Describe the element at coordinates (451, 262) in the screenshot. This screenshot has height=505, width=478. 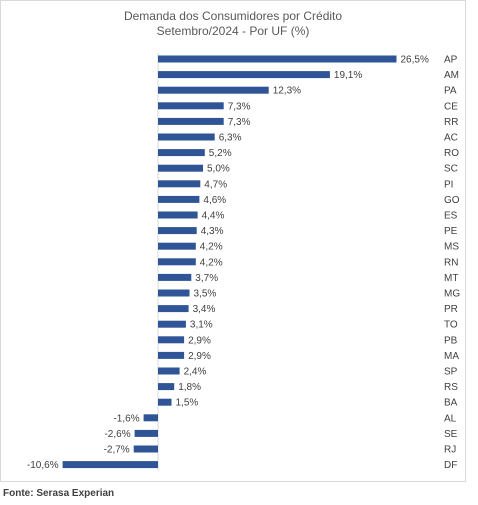
I see `category-label-rn: RN` at that location.